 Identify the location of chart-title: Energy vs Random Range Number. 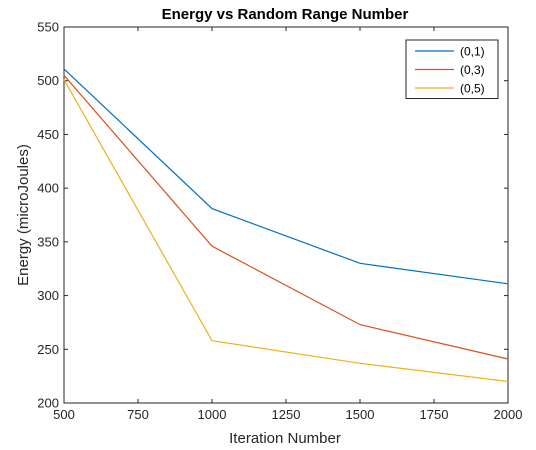
(285, 14).